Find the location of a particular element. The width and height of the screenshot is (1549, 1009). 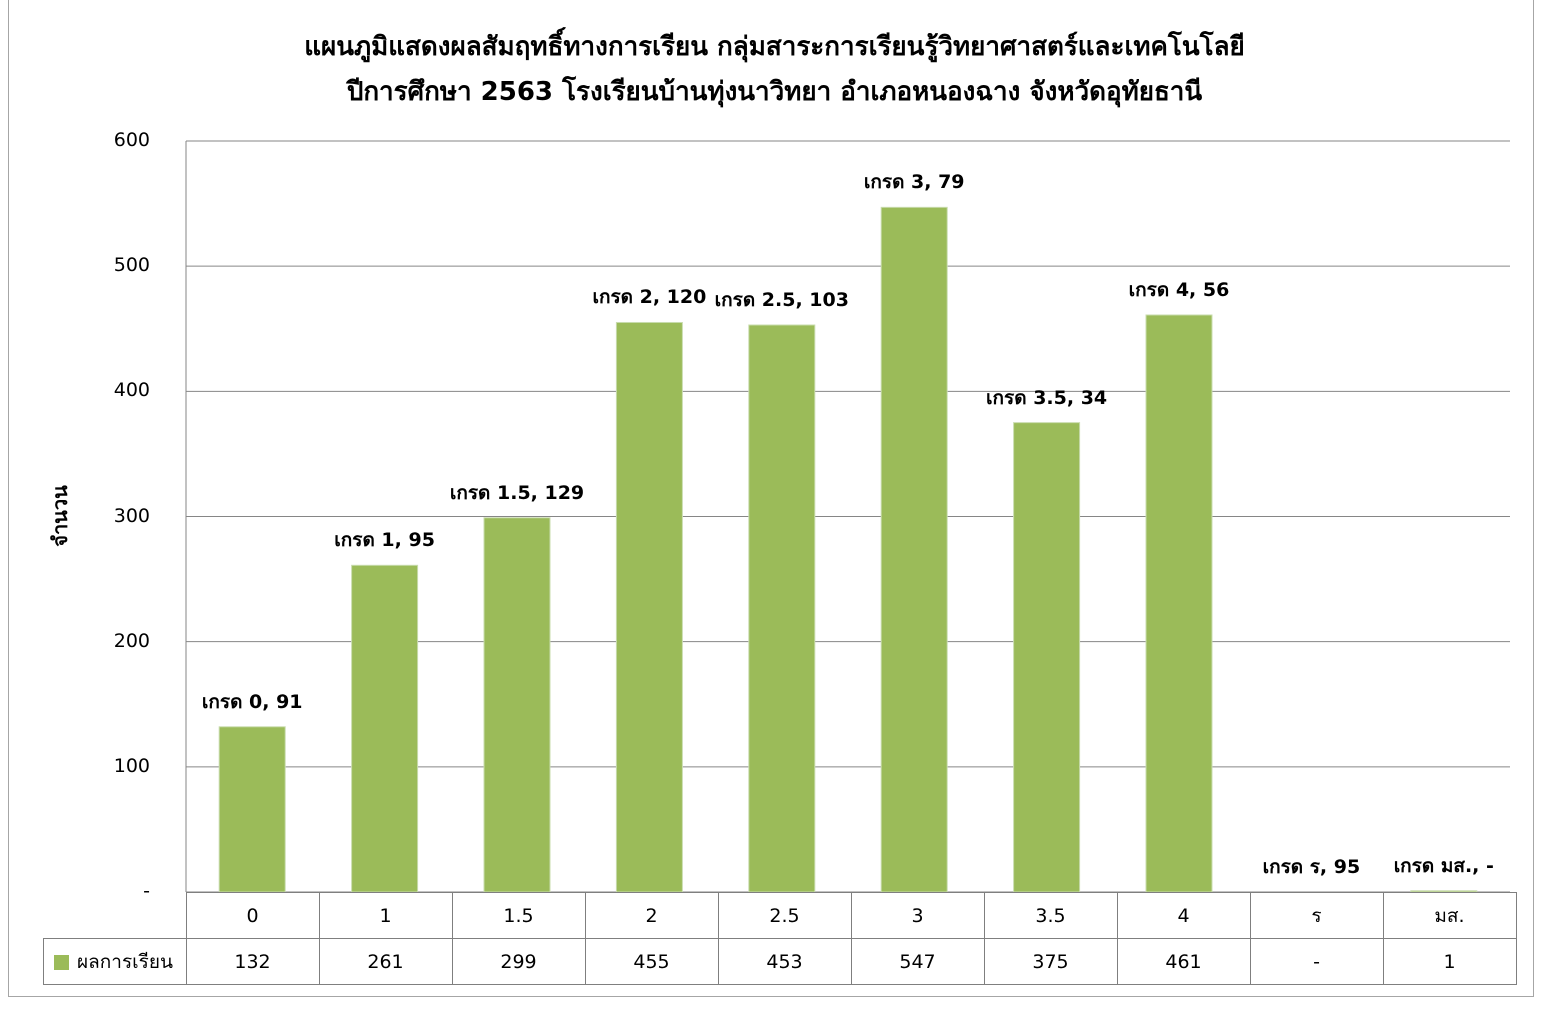

data-label: เกรด 3, 79 is located at coordinates (914, 182).